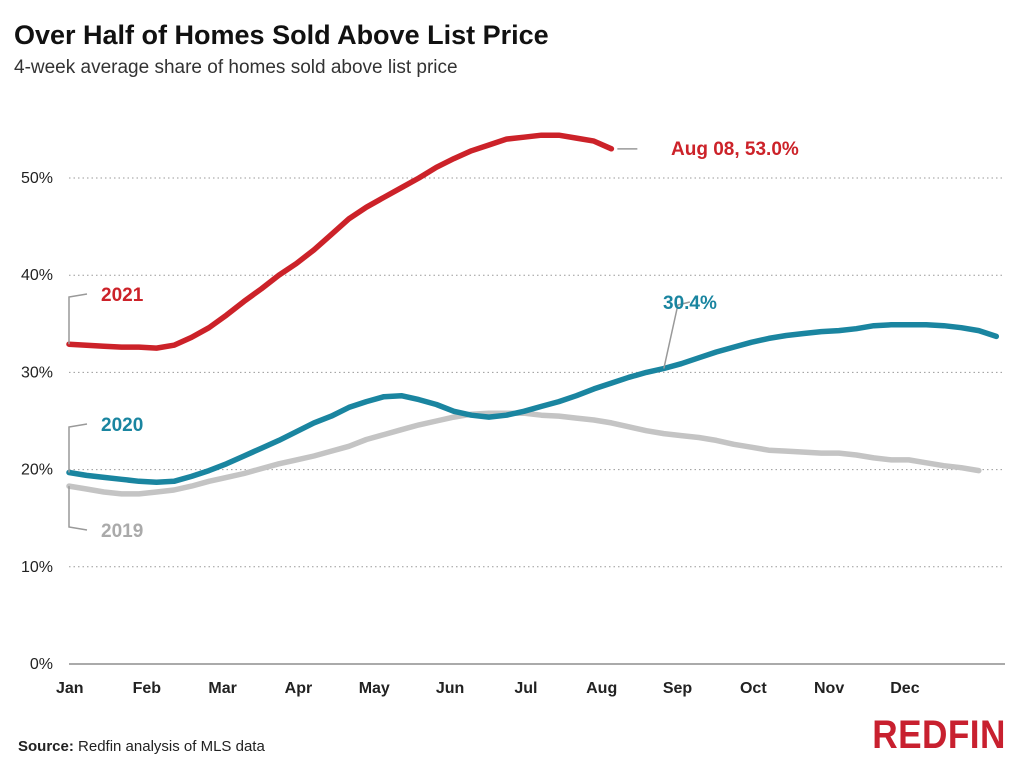  What do you see at coordinates (78, 508) in the screenshot?
I see `label-2019-leader-line` at bounding box center [78, 508].